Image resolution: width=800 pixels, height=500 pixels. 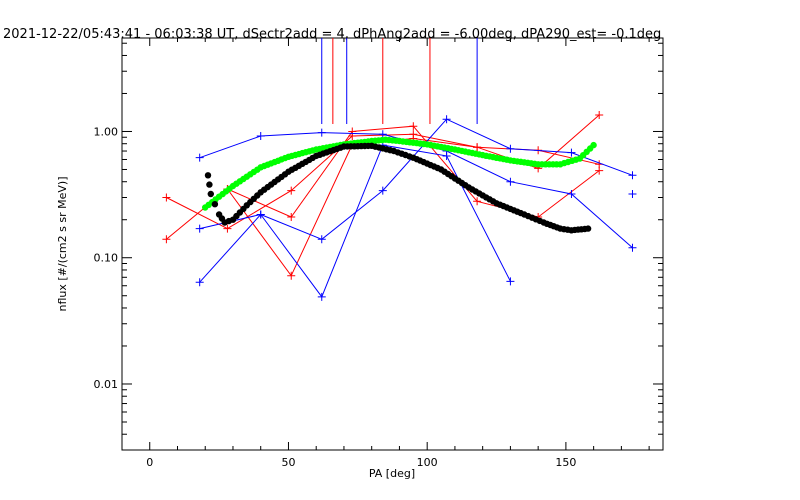 I want to click on y-tick-label: 1.00, so click(x=106, y=131).